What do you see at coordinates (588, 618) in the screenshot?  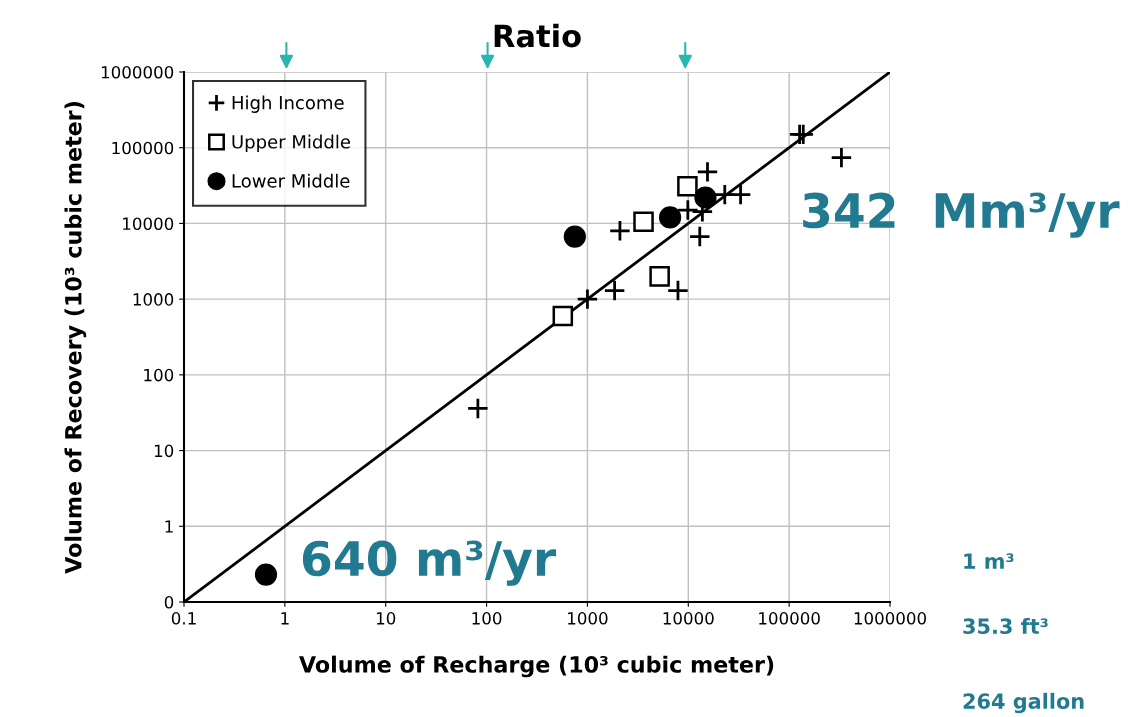 I see `x-tick-label: 1000` at bounding box center [588, 618].